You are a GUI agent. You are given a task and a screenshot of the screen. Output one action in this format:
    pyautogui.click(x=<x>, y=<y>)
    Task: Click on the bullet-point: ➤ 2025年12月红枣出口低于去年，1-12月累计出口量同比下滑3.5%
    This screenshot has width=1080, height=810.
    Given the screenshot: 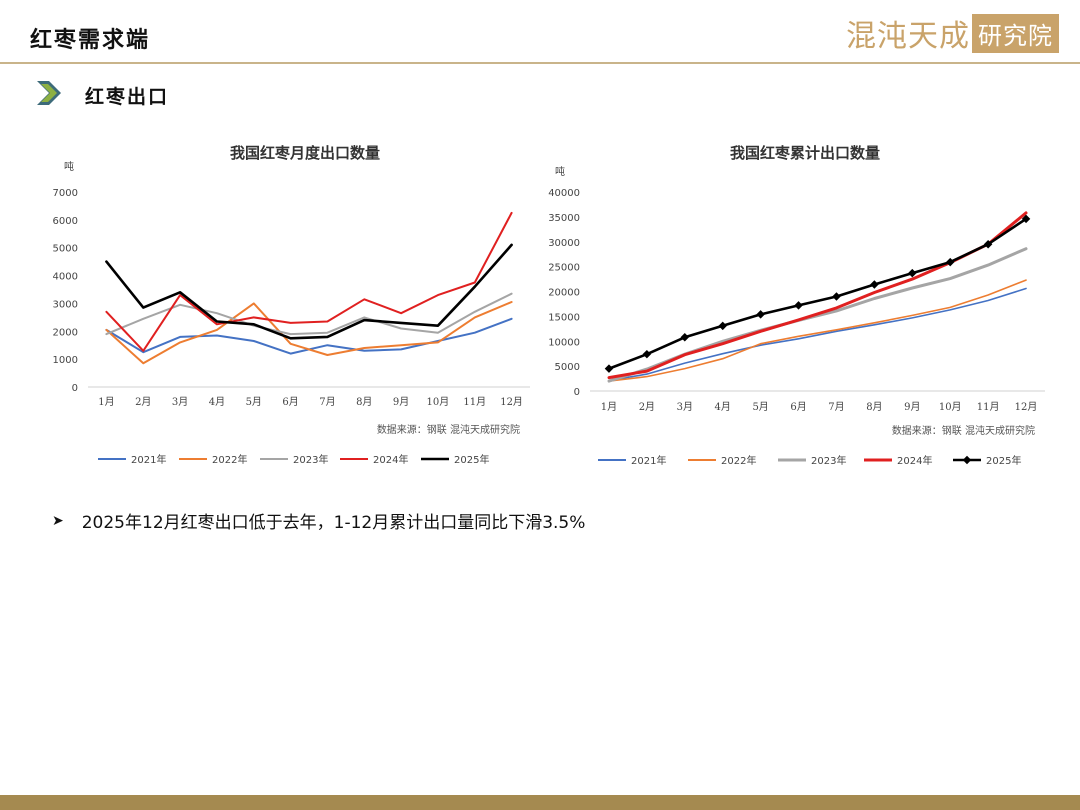 What is the action you would take?
    pyautogui.click(x=319, y=521)
    